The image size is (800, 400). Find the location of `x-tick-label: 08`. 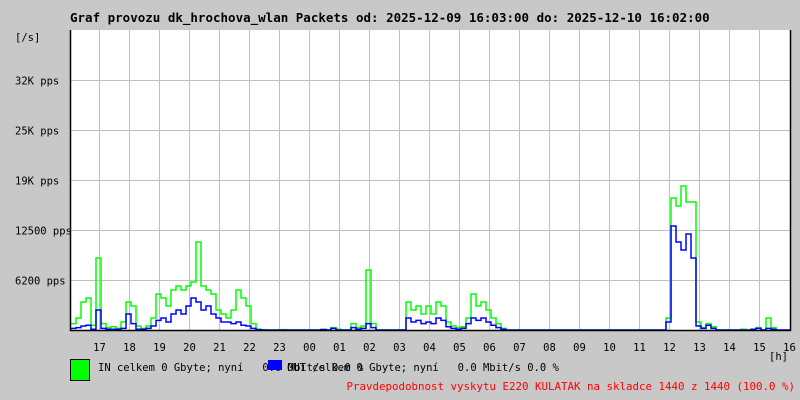

x-tick-label: 08 is located at coordinates (549, 348).